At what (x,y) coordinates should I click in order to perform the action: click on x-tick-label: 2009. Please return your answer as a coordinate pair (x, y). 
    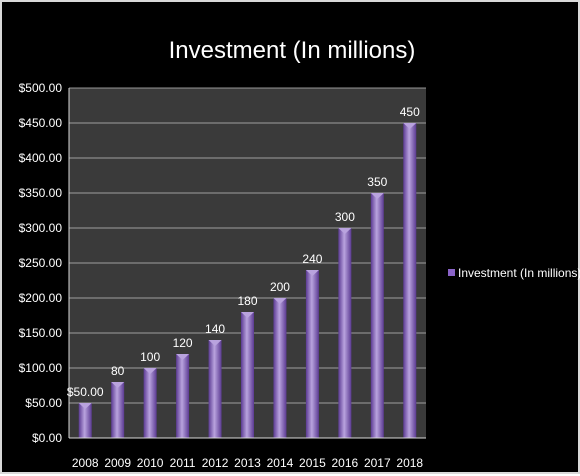
    Looking at the image, I should click on (117, 463).